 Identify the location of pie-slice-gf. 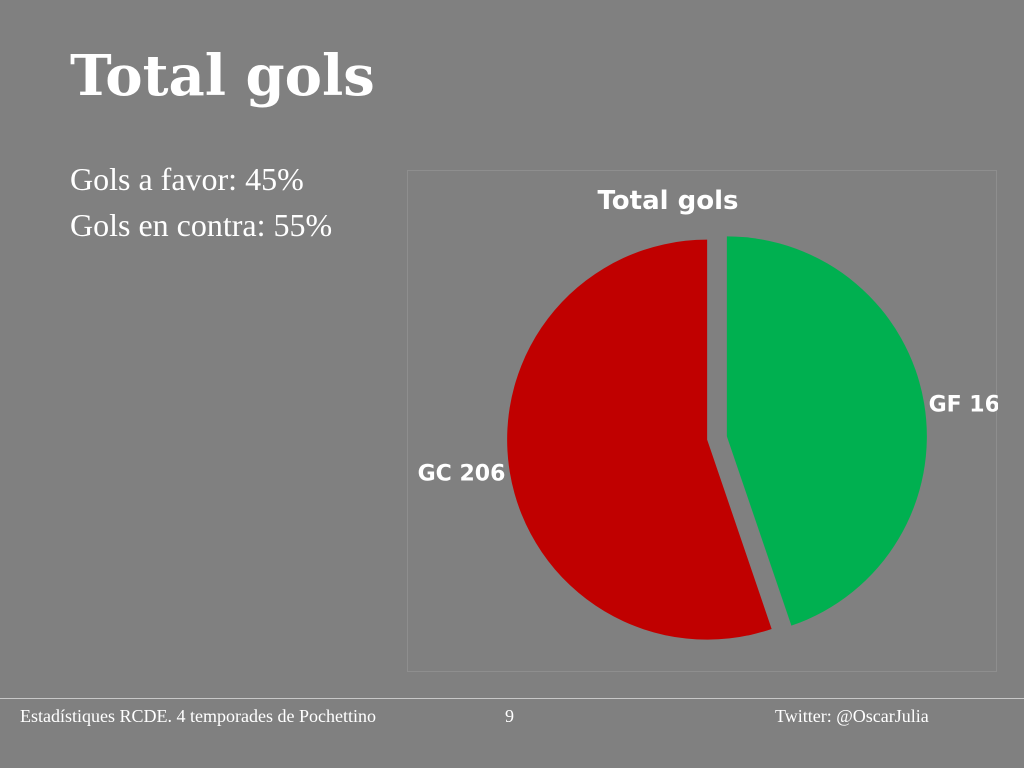
(826, 431).